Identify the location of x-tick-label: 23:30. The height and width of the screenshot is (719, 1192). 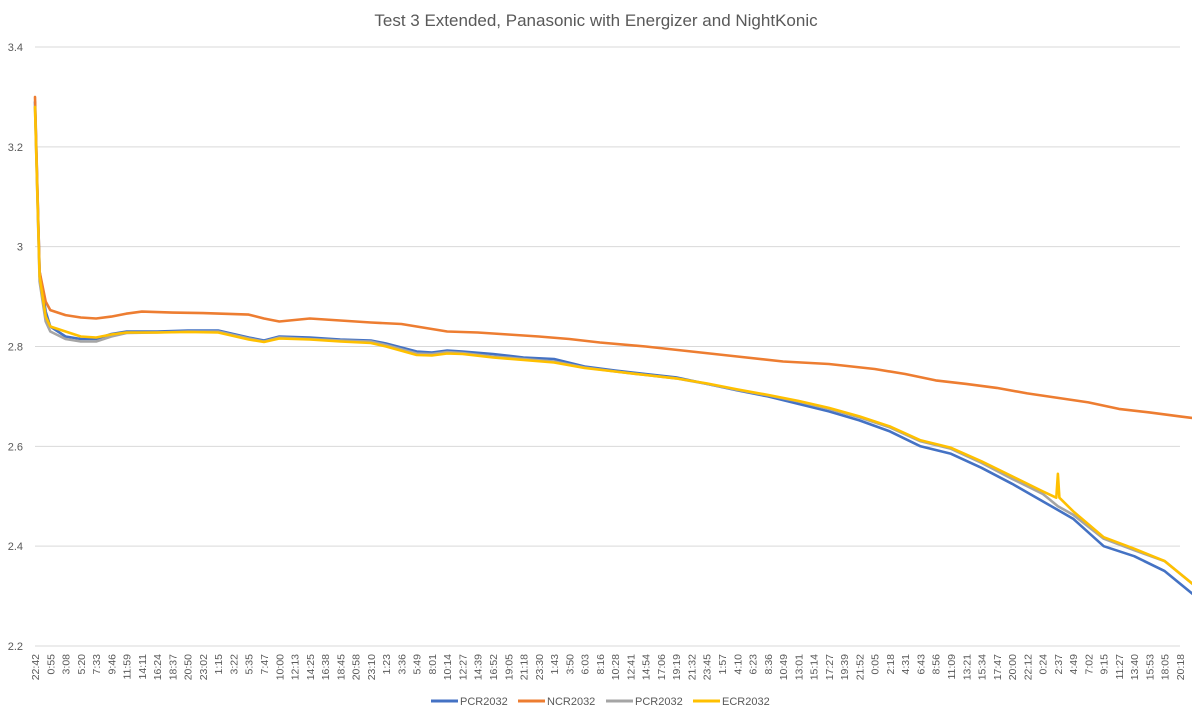
(540, 667).